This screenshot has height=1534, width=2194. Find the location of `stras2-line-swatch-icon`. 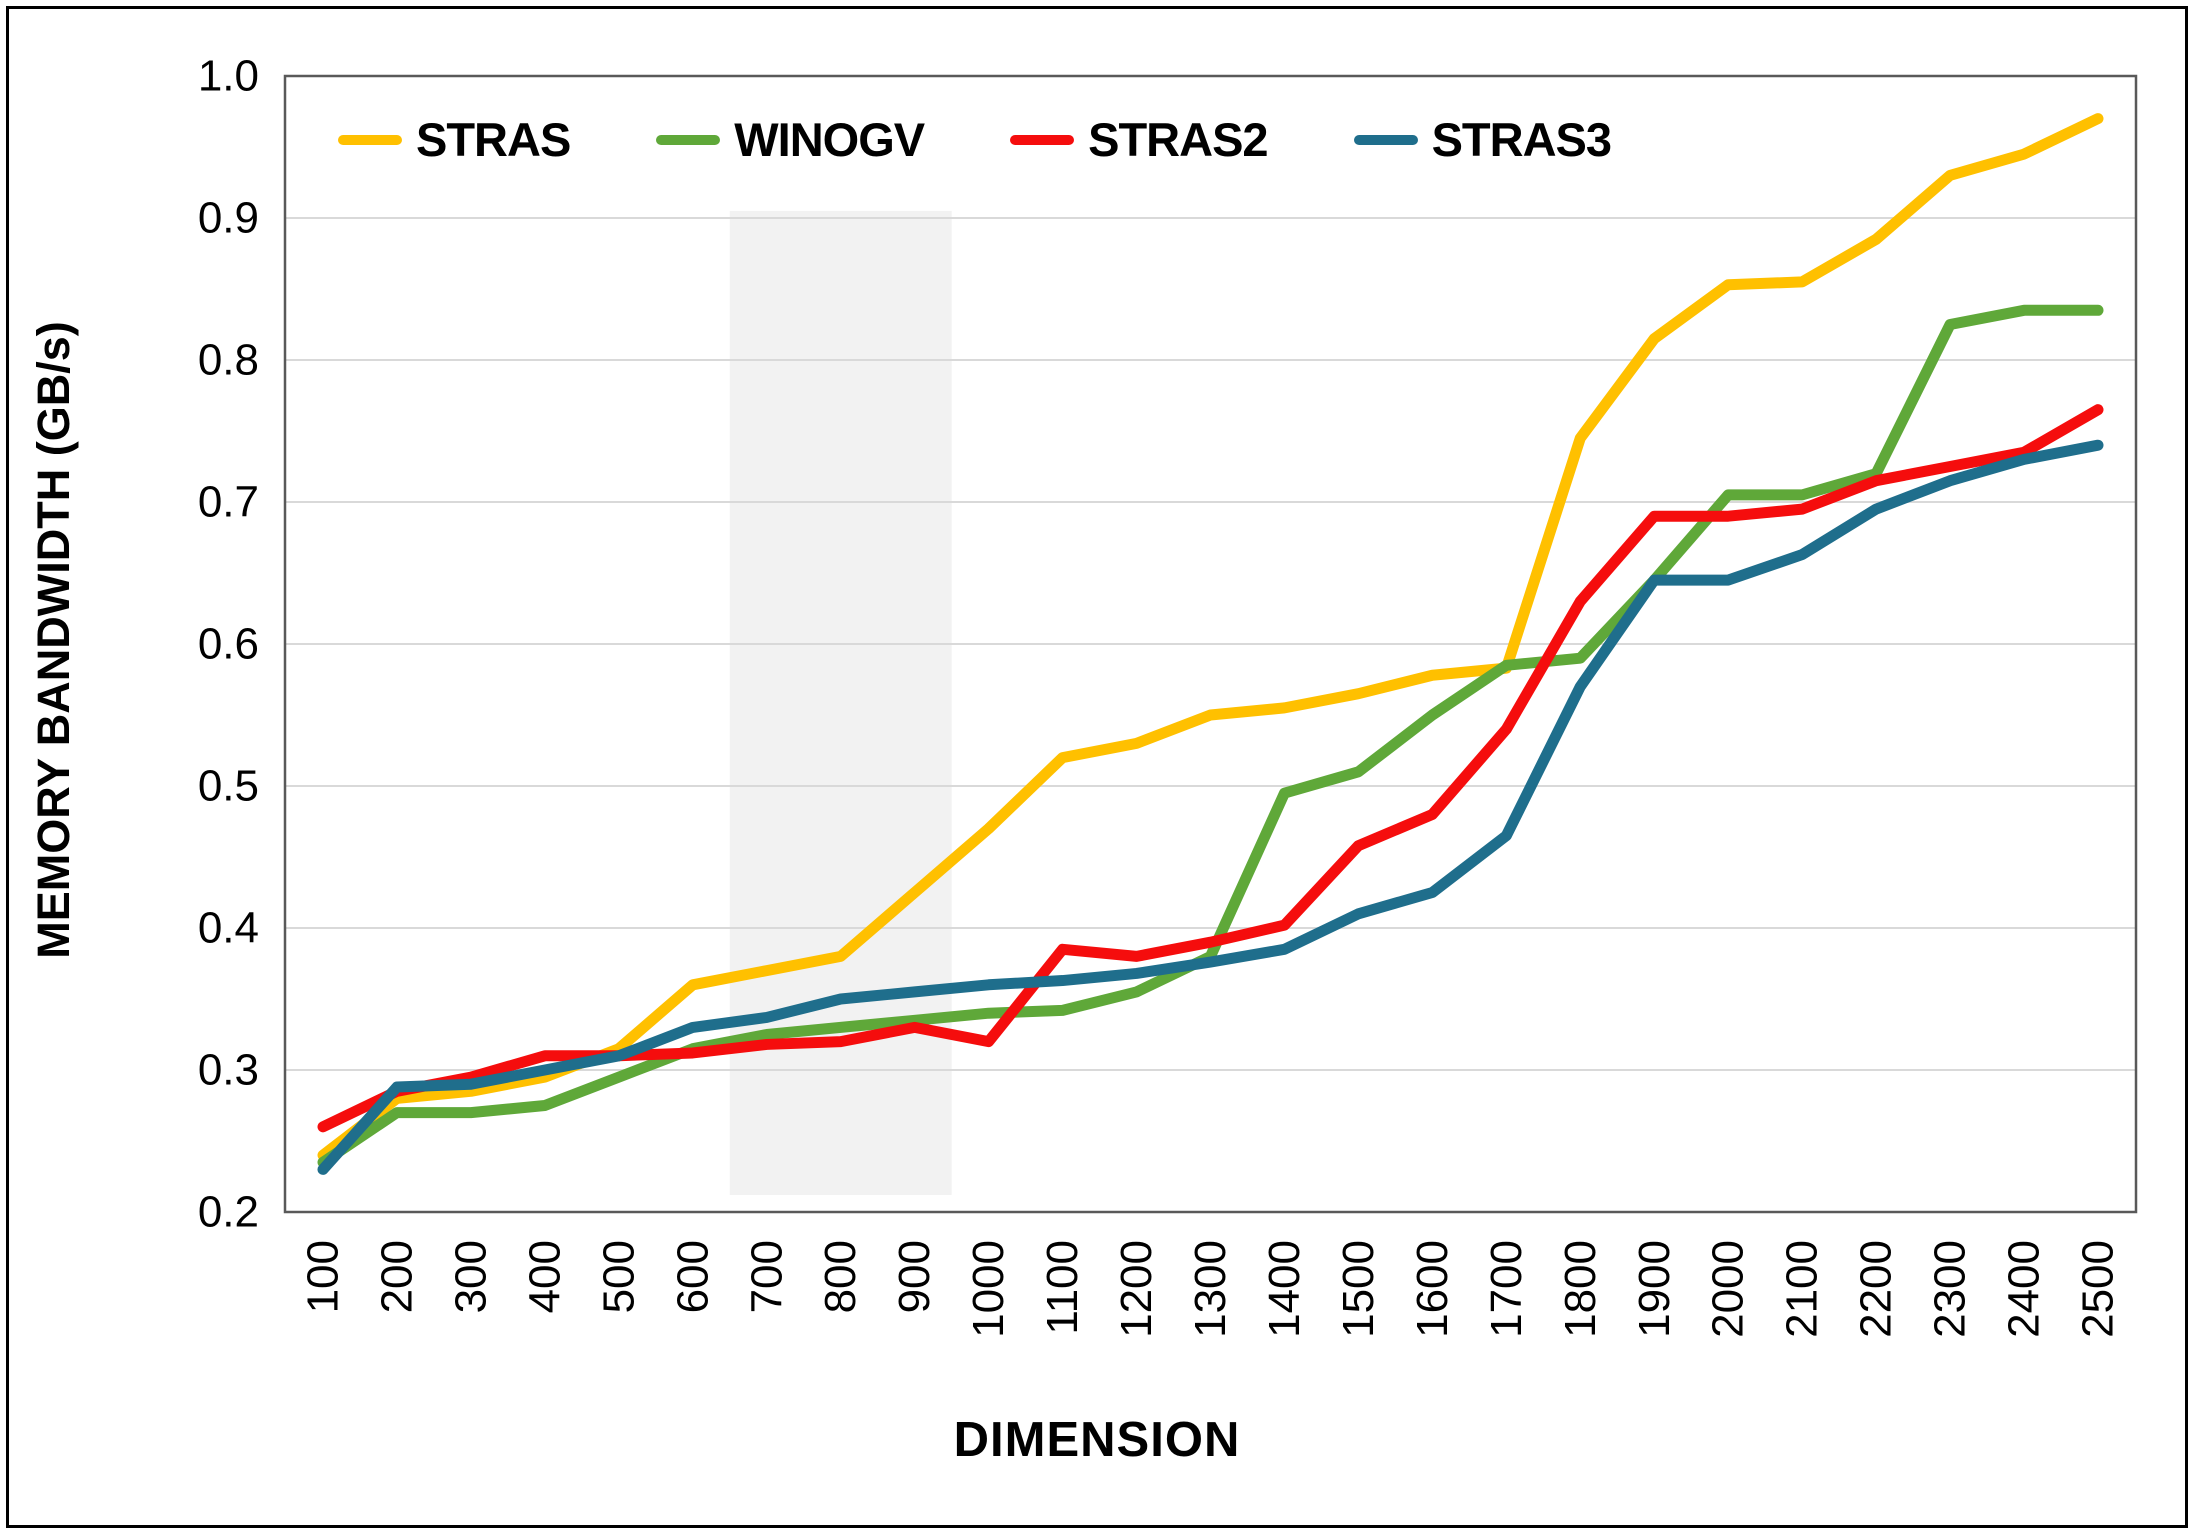

stras2-line-swatch-icon is located at coordinates (1042, 139).